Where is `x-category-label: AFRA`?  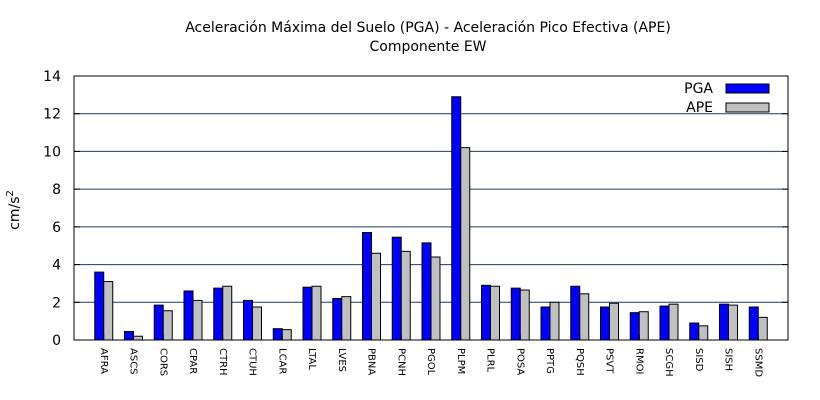
x-category-label: AFRA is located at coordinates (103, 361).